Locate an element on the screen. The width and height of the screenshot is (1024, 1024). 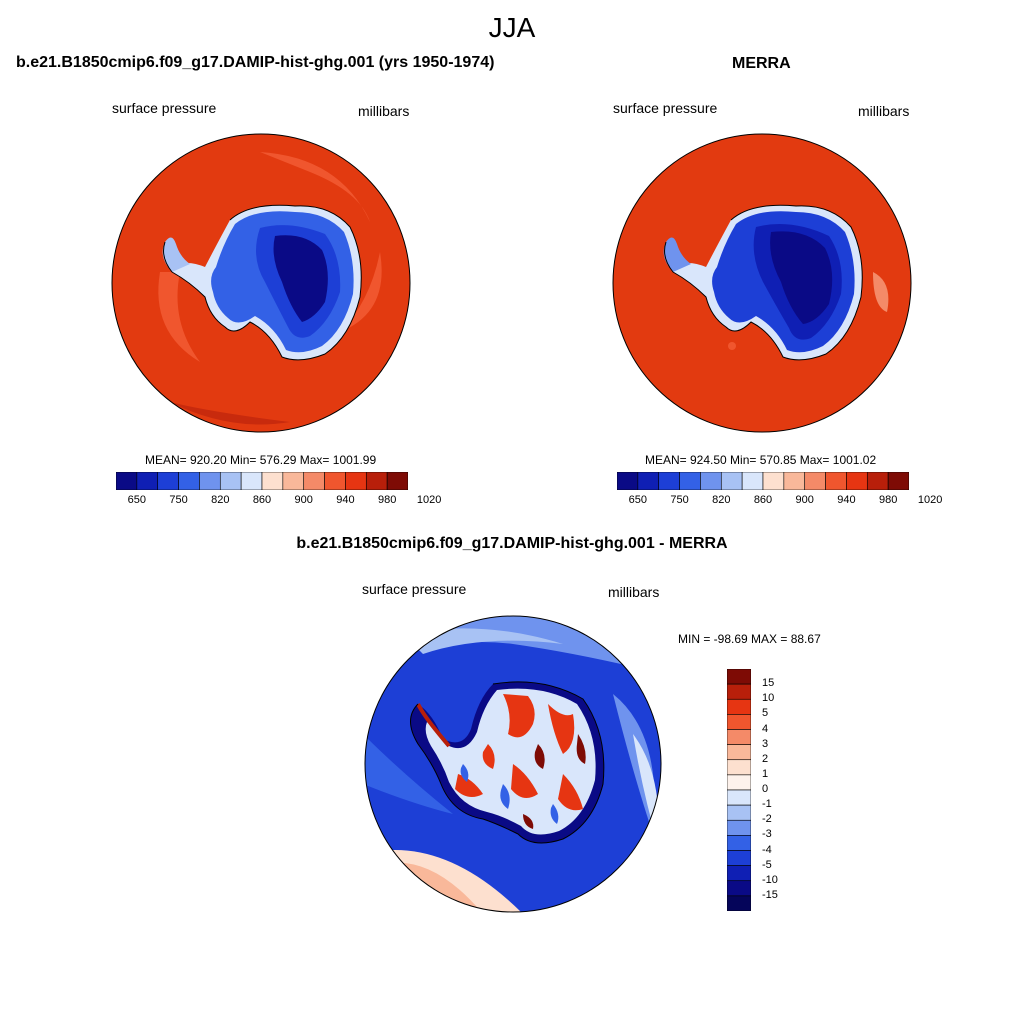
colorbar-tick-label: -2 is located at coordinates (767, 819).